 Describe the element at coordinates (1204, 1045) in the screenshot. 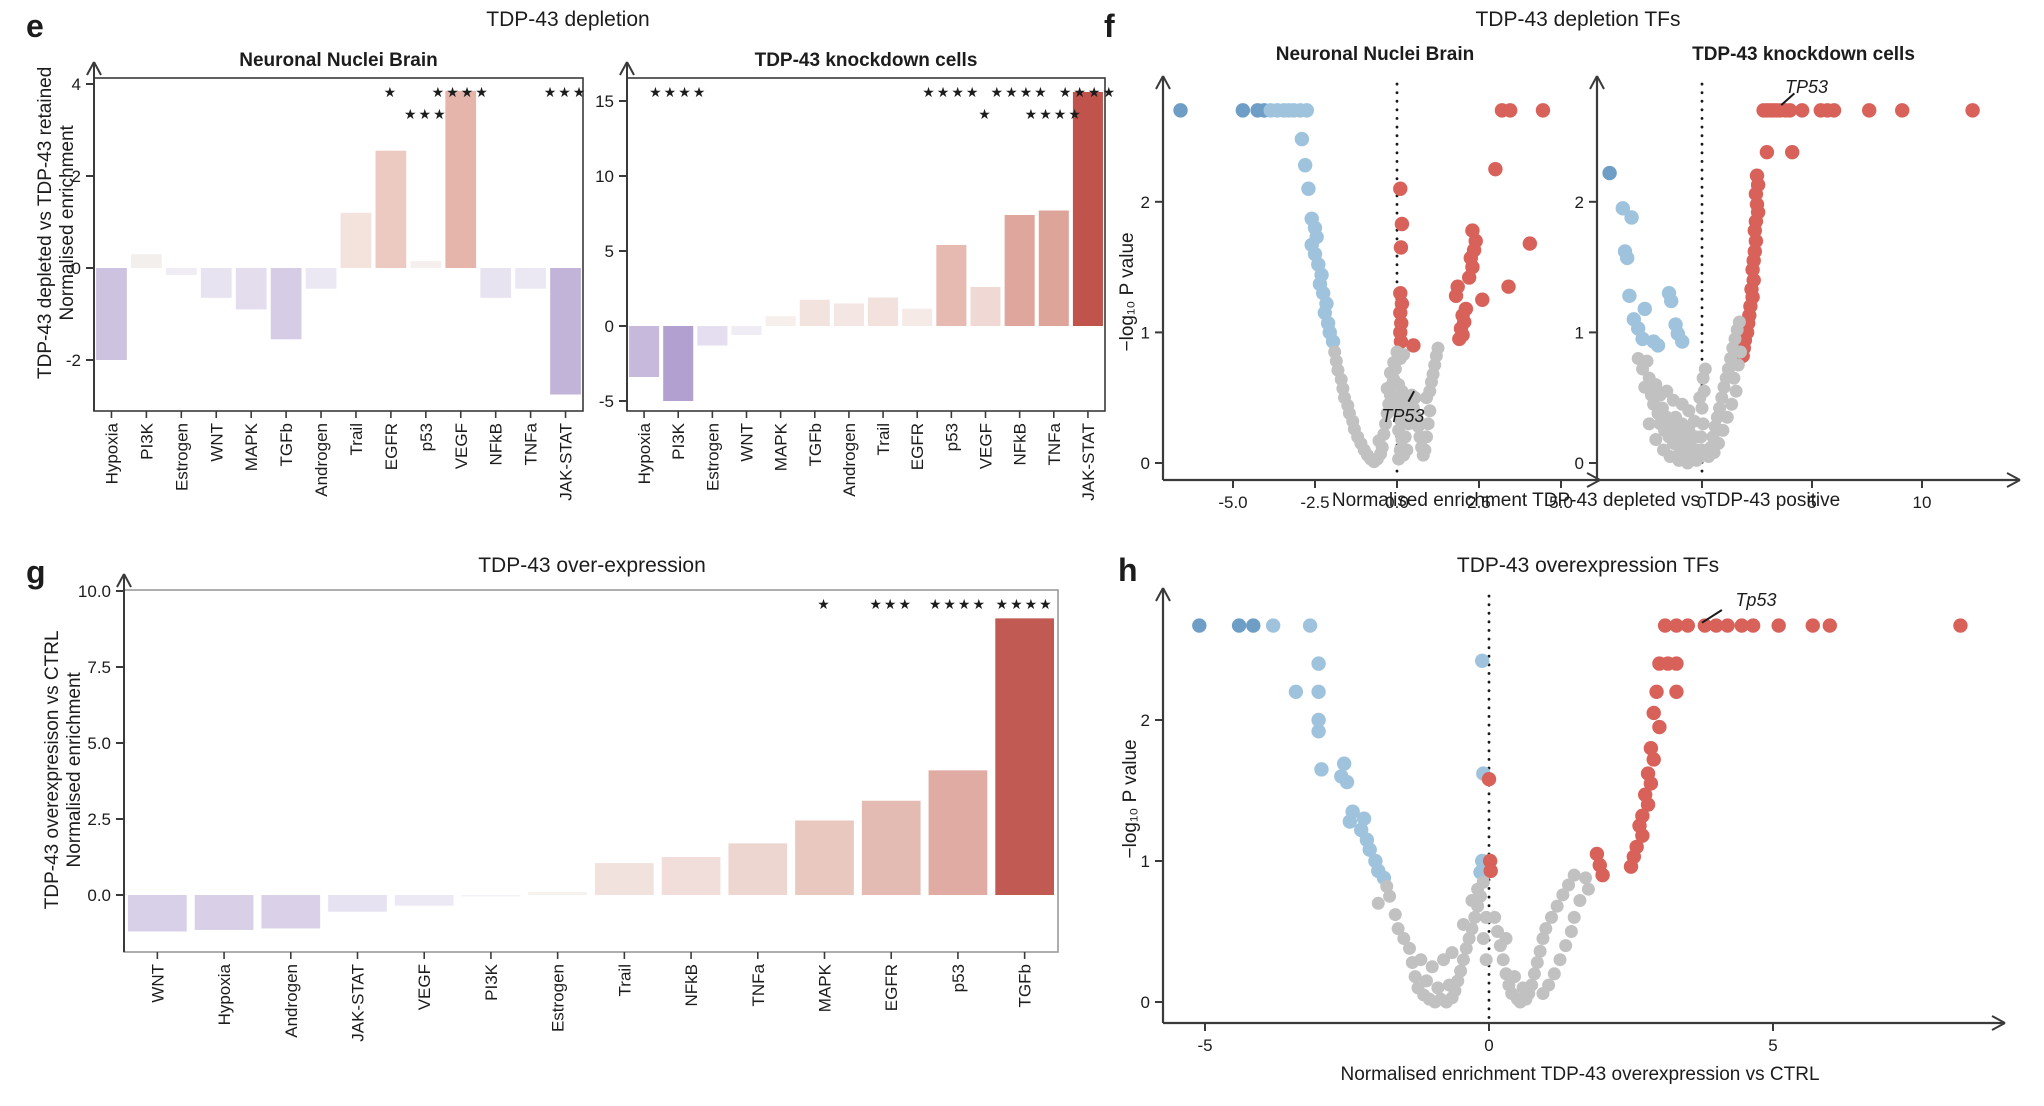

I see `h-x-tick-label: -5` at that location.